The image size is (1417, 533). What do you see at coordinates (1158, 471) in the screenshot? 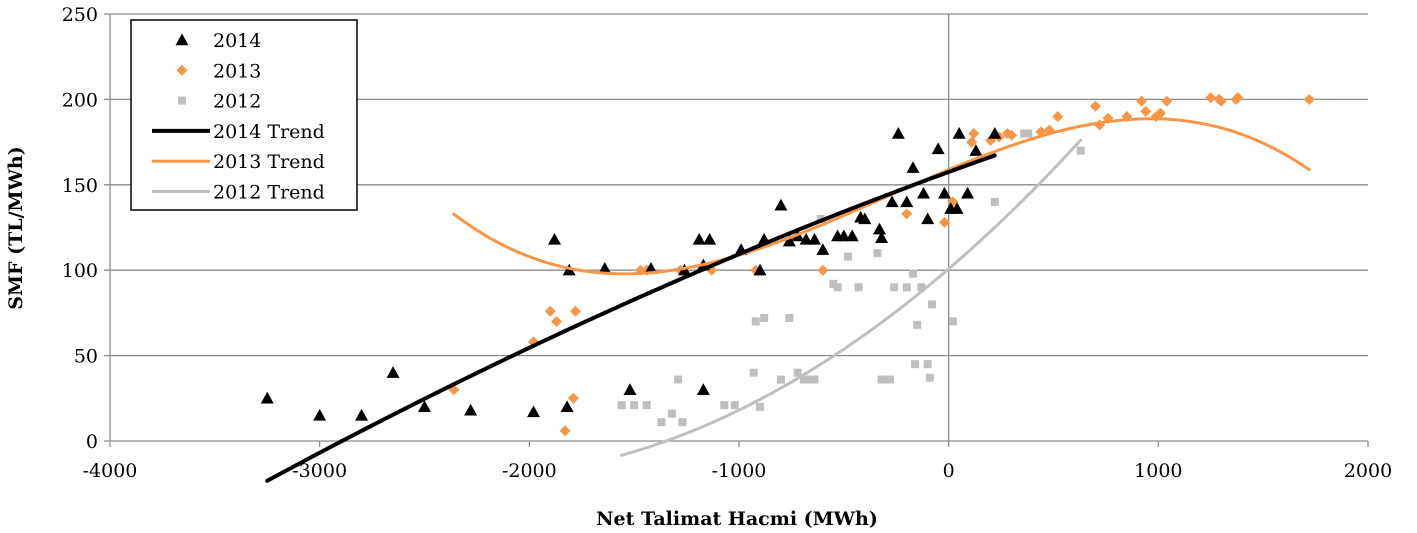
I see `x-tick-label: 1000` at bounding box center [1158, 471].